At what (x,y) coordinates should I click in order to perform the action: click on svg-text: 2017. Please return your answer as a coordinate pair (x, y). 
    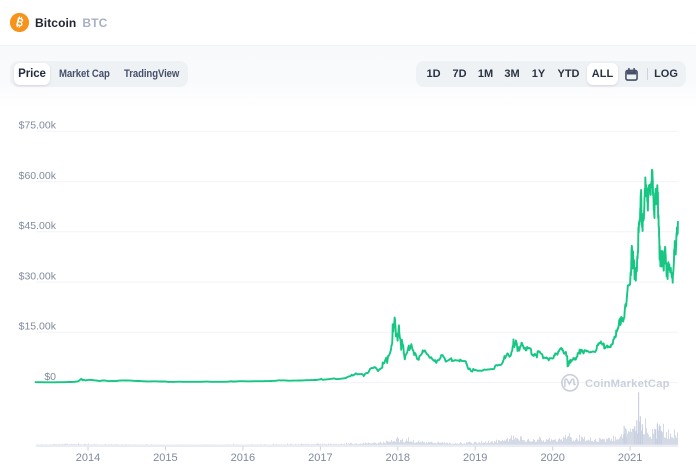
    Looking at the image, I should click on (320, 458).